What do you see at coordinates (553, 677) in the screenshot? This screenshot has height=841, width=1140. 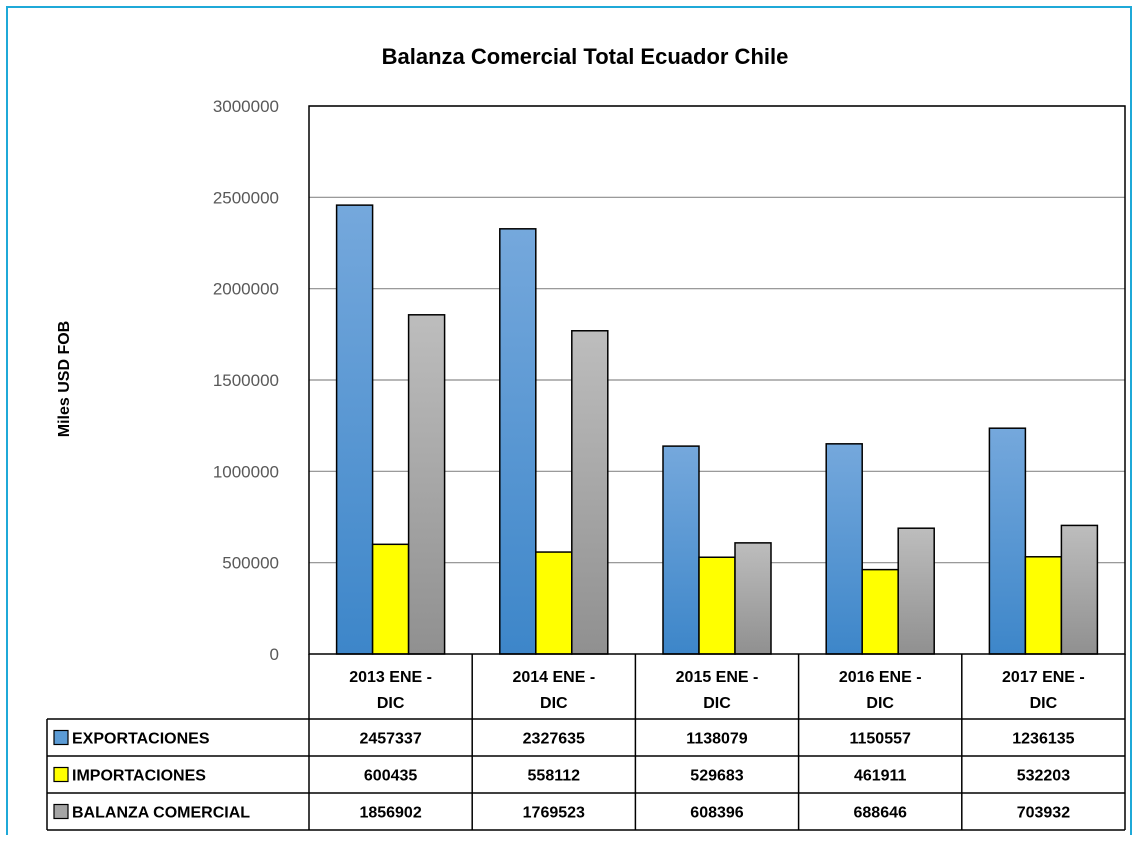 I see `category-label: 2014 ENE -` at bounding box center [553, 677].